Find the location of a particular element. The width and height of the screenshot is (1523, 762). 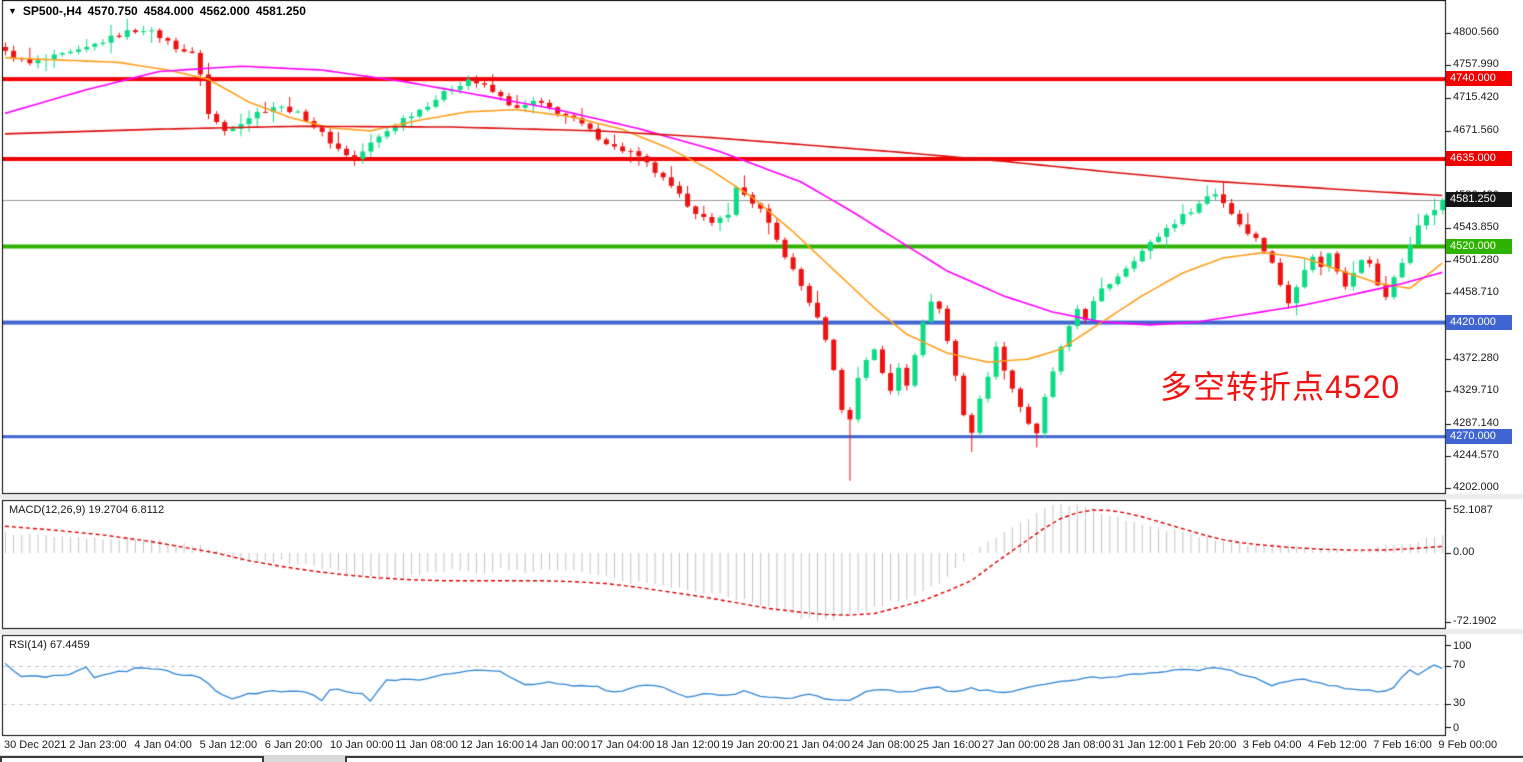

symbol-label: SP500-,H4 is located at coordinates (52, 11).